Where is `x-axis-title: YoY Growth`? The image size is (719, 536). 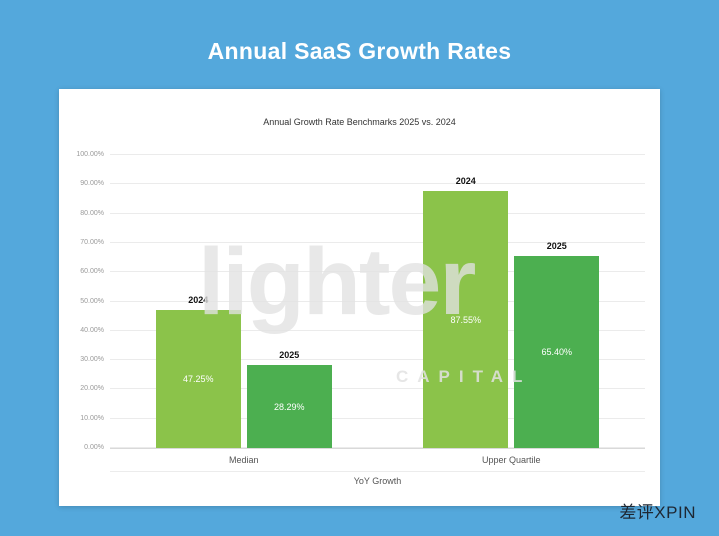 x-axis-title: YoY Growth is located at coordinates (377, 481).